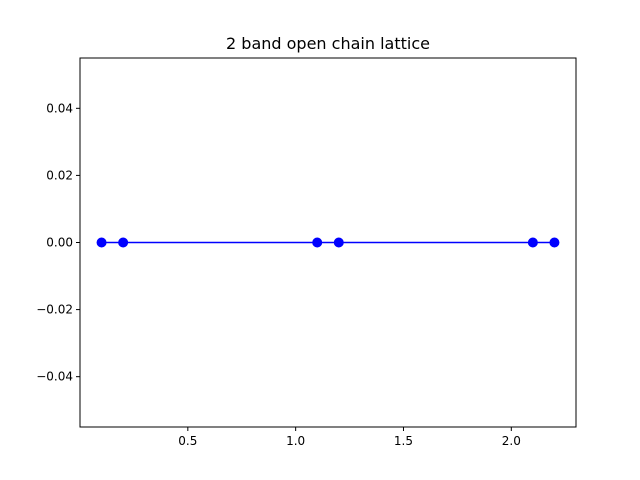 Image resolution: width=640 pixels, height=480 pixels. Describe the element at coordinates (511, 441) in the screenshot. I see `x-tick-label: 2.0` at that location.